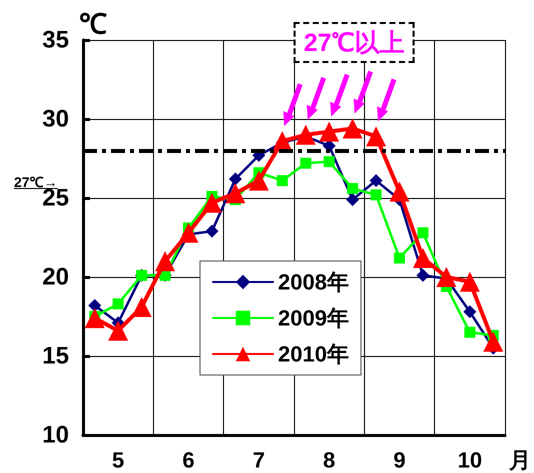  I want to click on y-tick-label: 20, so click(55, 277).